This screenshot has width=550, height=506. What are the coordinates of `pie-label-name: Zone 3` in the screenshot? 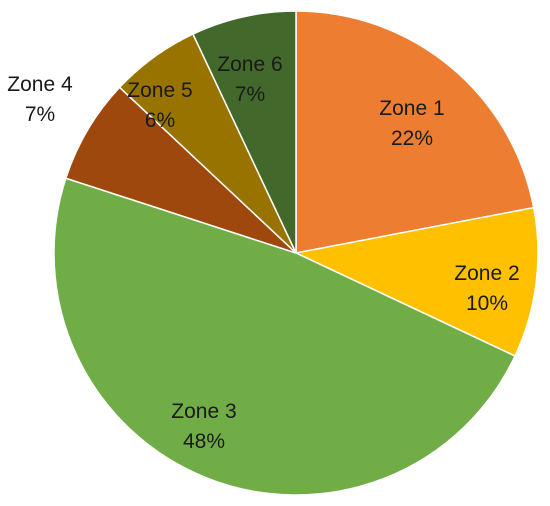 It's located at (203, 411).